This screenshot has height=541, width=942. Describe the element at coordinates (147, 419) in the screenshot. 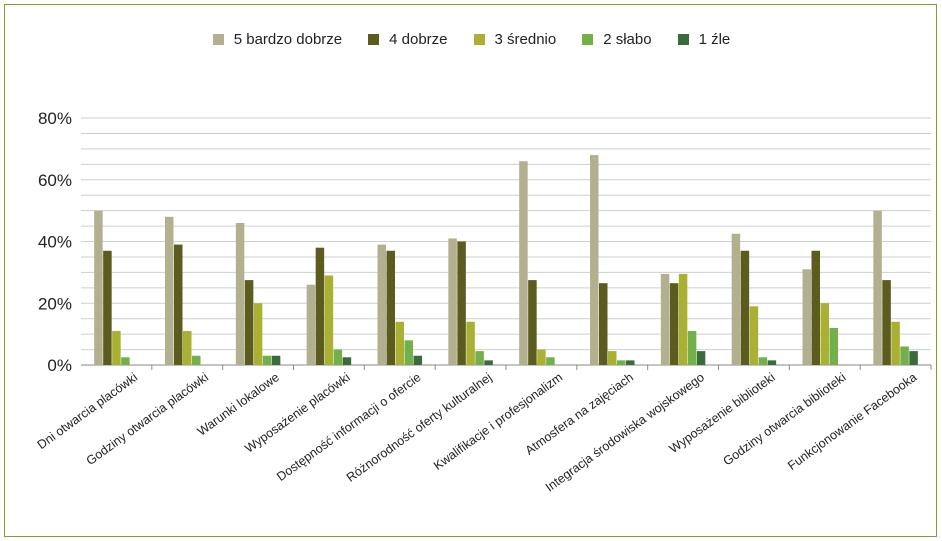

I see `x-category-label: Godziny otwarcia placówki` at that location.